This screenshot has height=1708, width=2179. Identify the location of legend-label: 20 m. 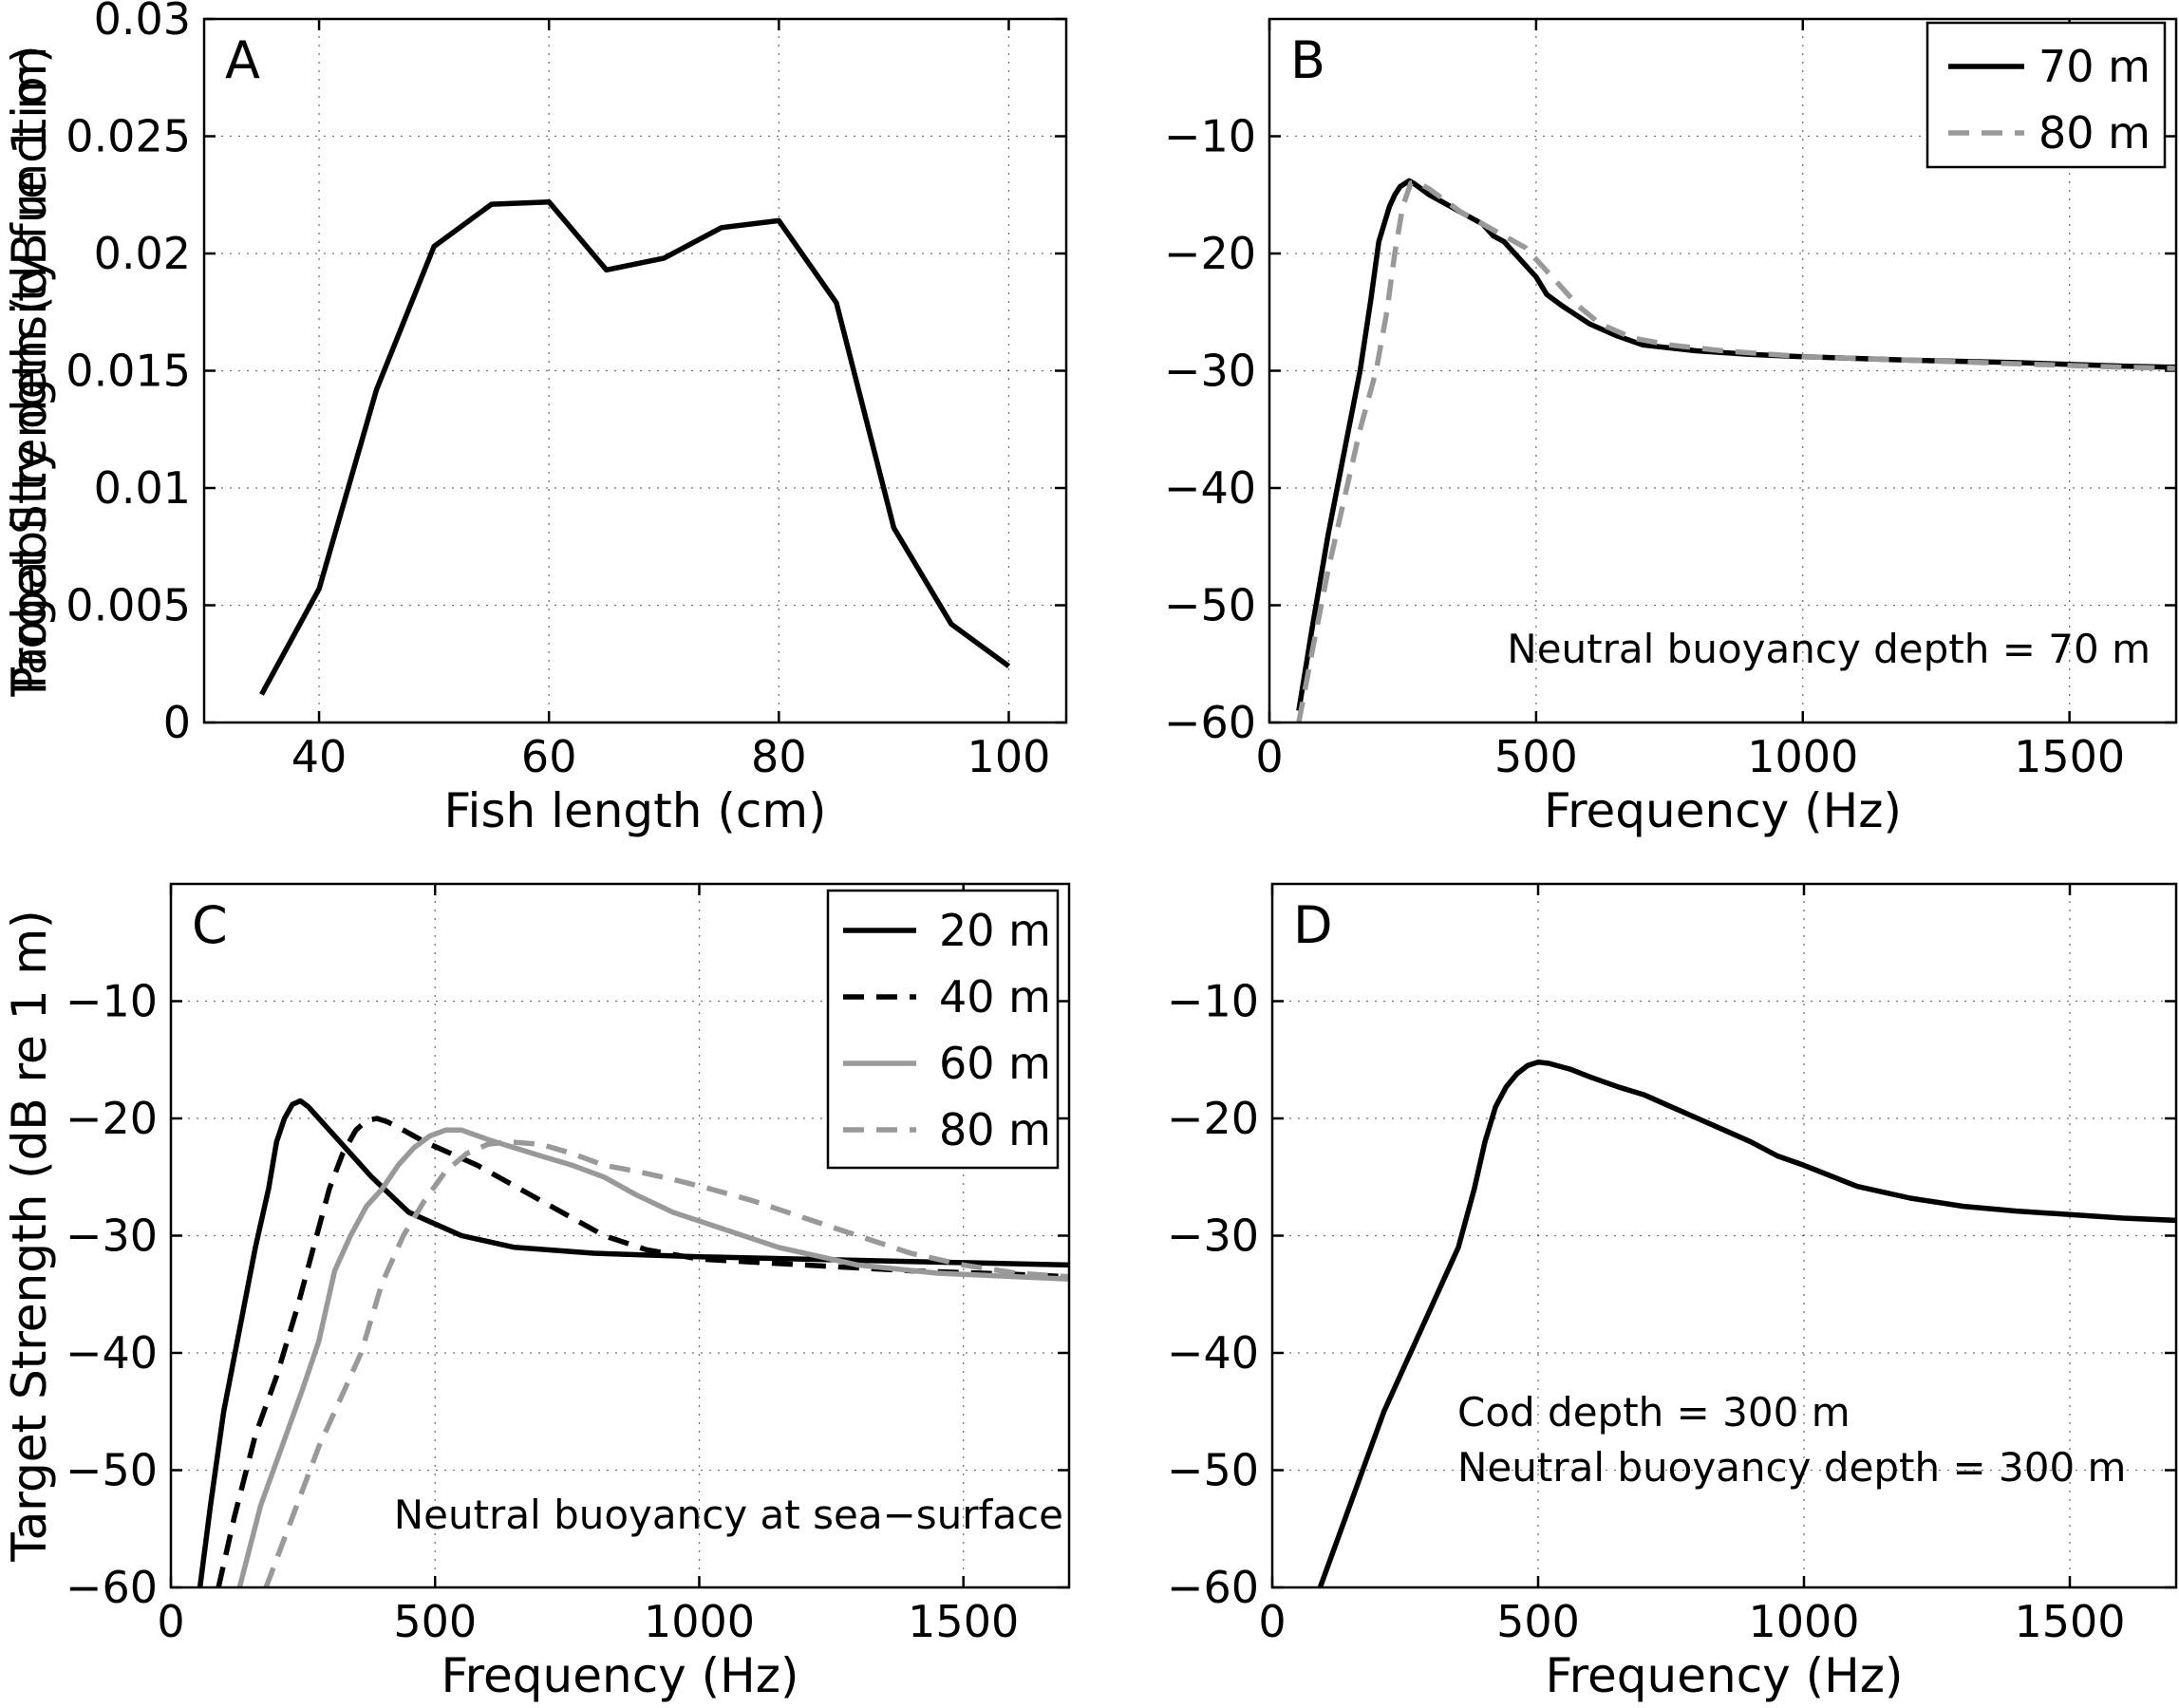
(995, 930).